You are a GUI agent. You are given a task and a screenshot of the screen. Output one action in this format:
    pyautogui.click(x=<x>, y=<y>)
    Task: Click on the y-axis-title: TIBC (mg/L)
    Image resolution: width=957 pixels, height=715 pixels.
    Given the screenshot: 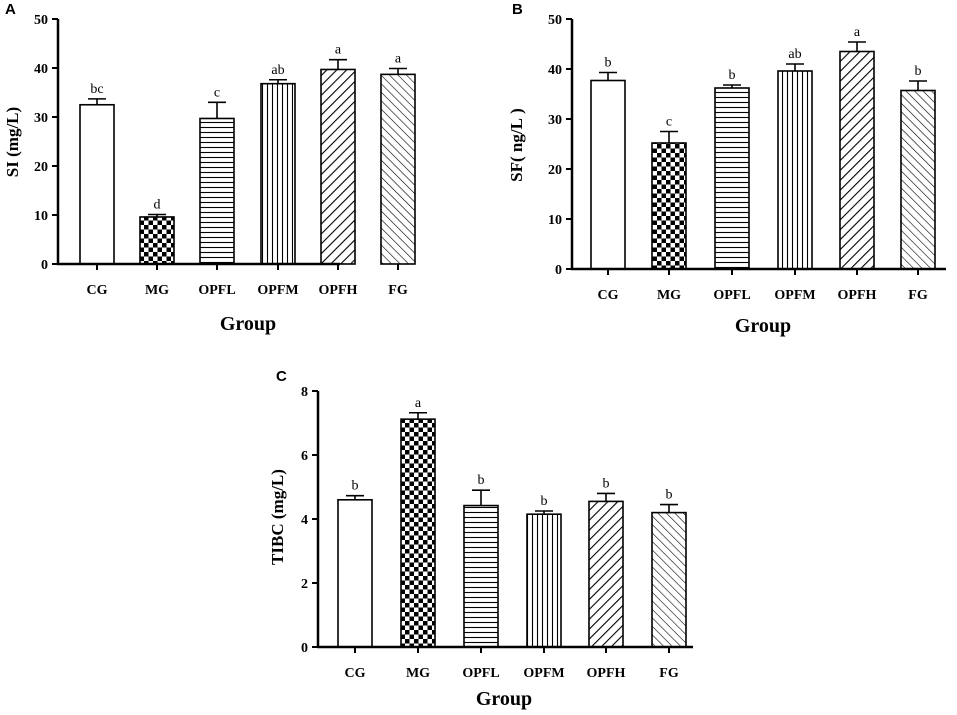 What is the action you would take?
    pyautogui.click(x=277, y=517)
    